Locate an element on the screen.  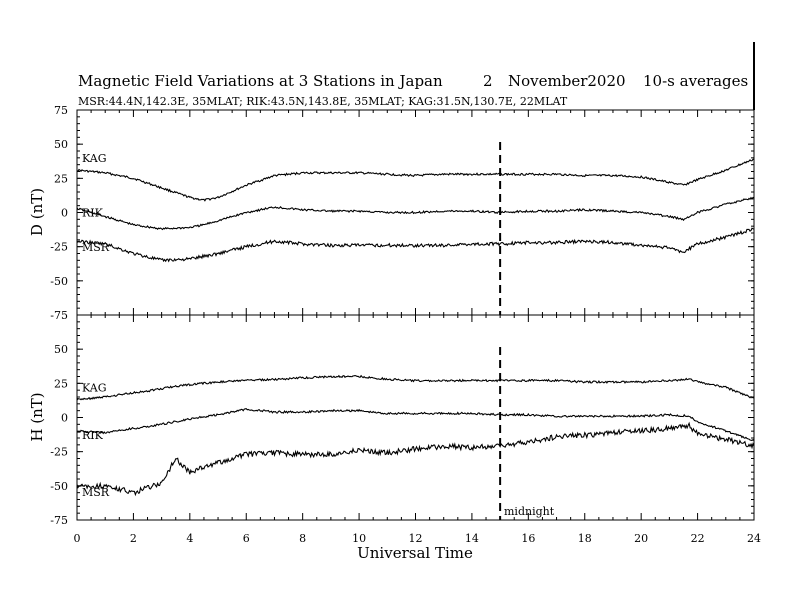
x-tick-label: 22 is located at coordinates (698, 538).